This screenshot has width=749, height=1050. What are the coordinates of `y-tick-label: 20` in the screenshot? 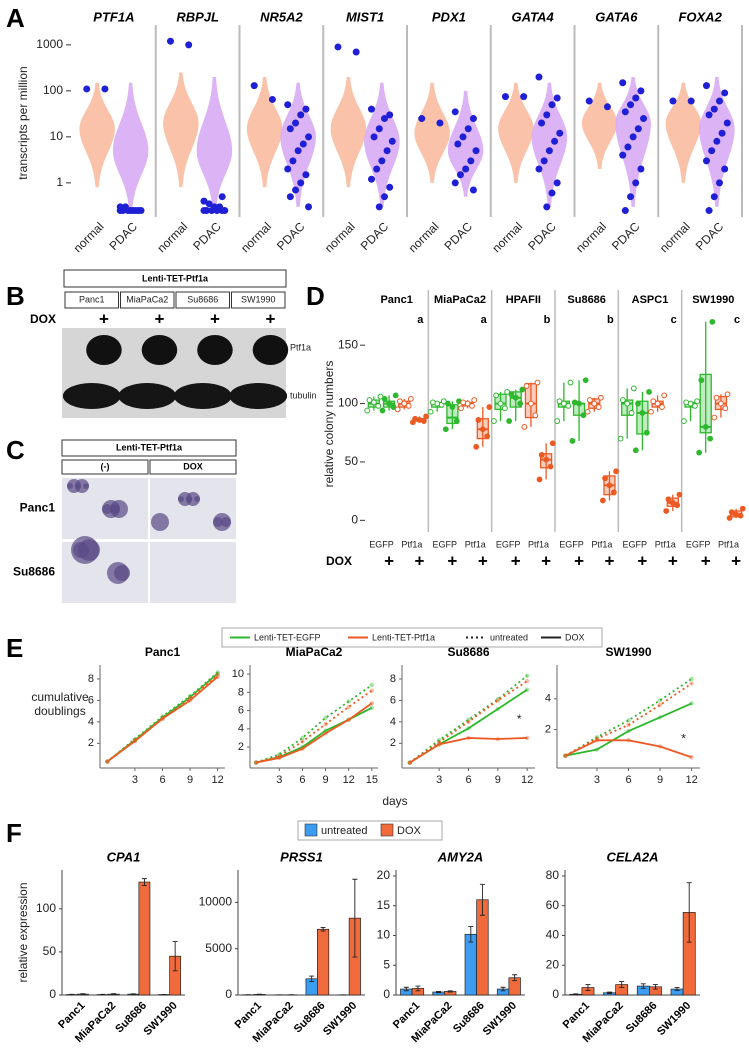 It's located at (553, 964).